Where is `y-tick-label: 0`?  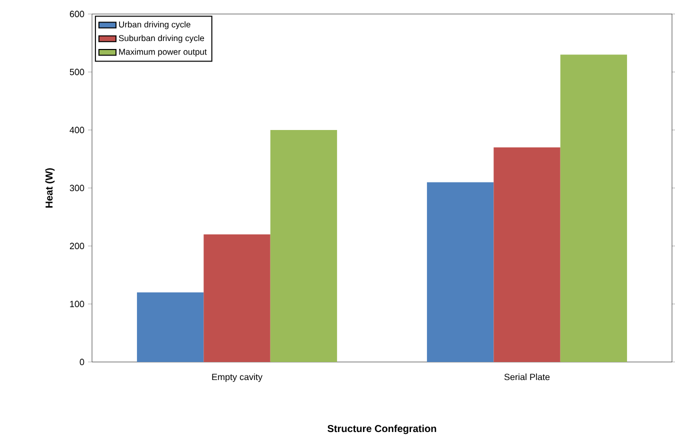
y-tick-label: 0 is located at coordinates (82, 362).